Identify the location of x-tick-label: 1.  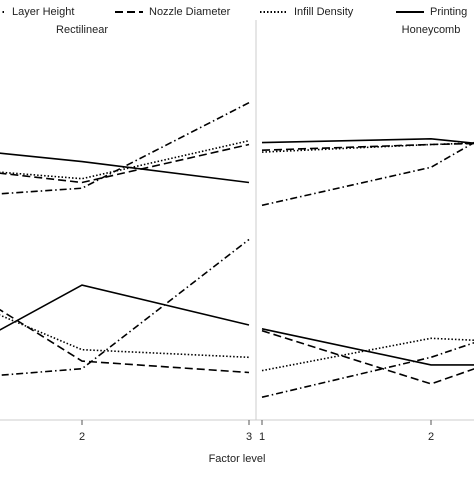
(262, 437).